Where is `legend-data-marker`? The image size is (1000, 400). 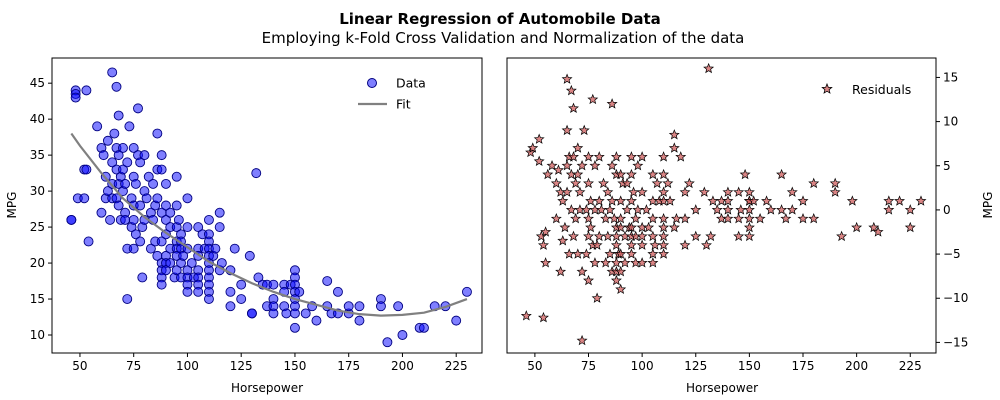 legend-data-marker is located at coordinates (372, 83).